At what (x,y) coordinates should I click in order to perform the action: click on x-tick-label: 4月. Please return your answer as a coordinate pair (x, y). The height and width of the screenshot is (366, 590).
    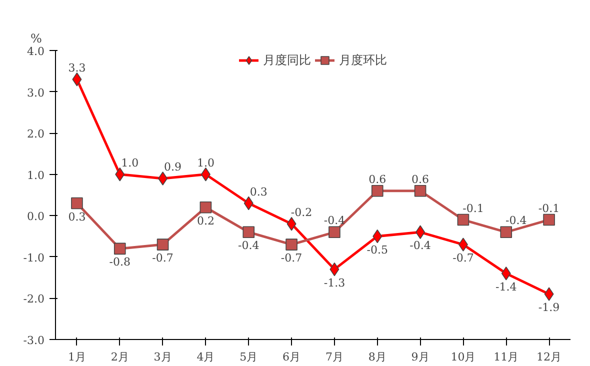
    Looking at the image, I should click on (205, 357).